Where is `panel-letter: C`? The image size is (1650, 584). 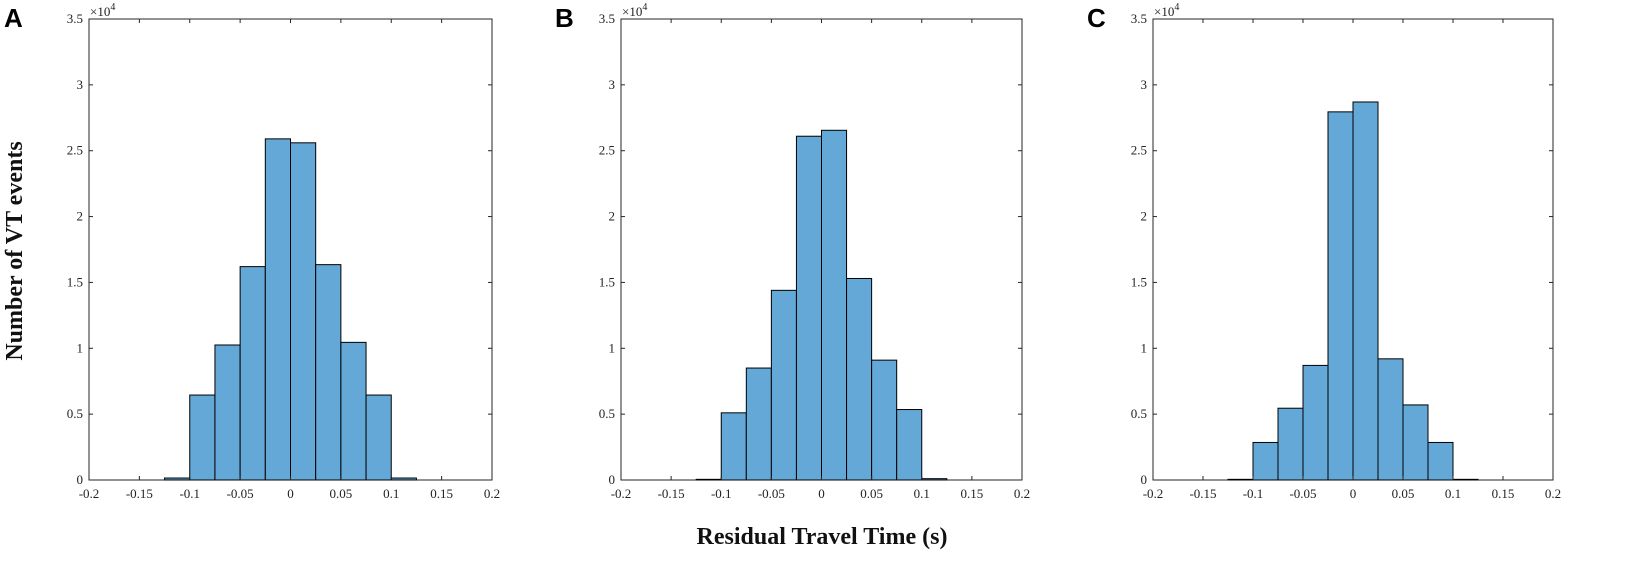
panel-letter: C is located at coordinates (1096, 18).